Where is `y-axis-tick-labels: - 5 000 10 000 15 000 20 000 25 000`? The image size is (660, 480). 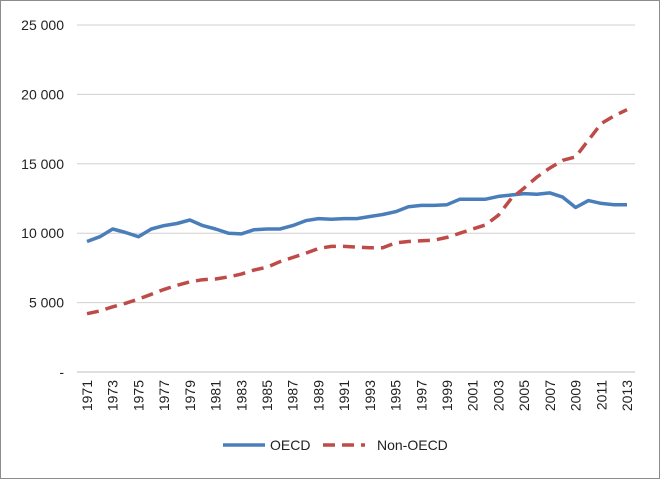 y-axis-tick-labels: - 5 000 10 000 15 000 20 000 25 000 is located at coordinates (42, 198).